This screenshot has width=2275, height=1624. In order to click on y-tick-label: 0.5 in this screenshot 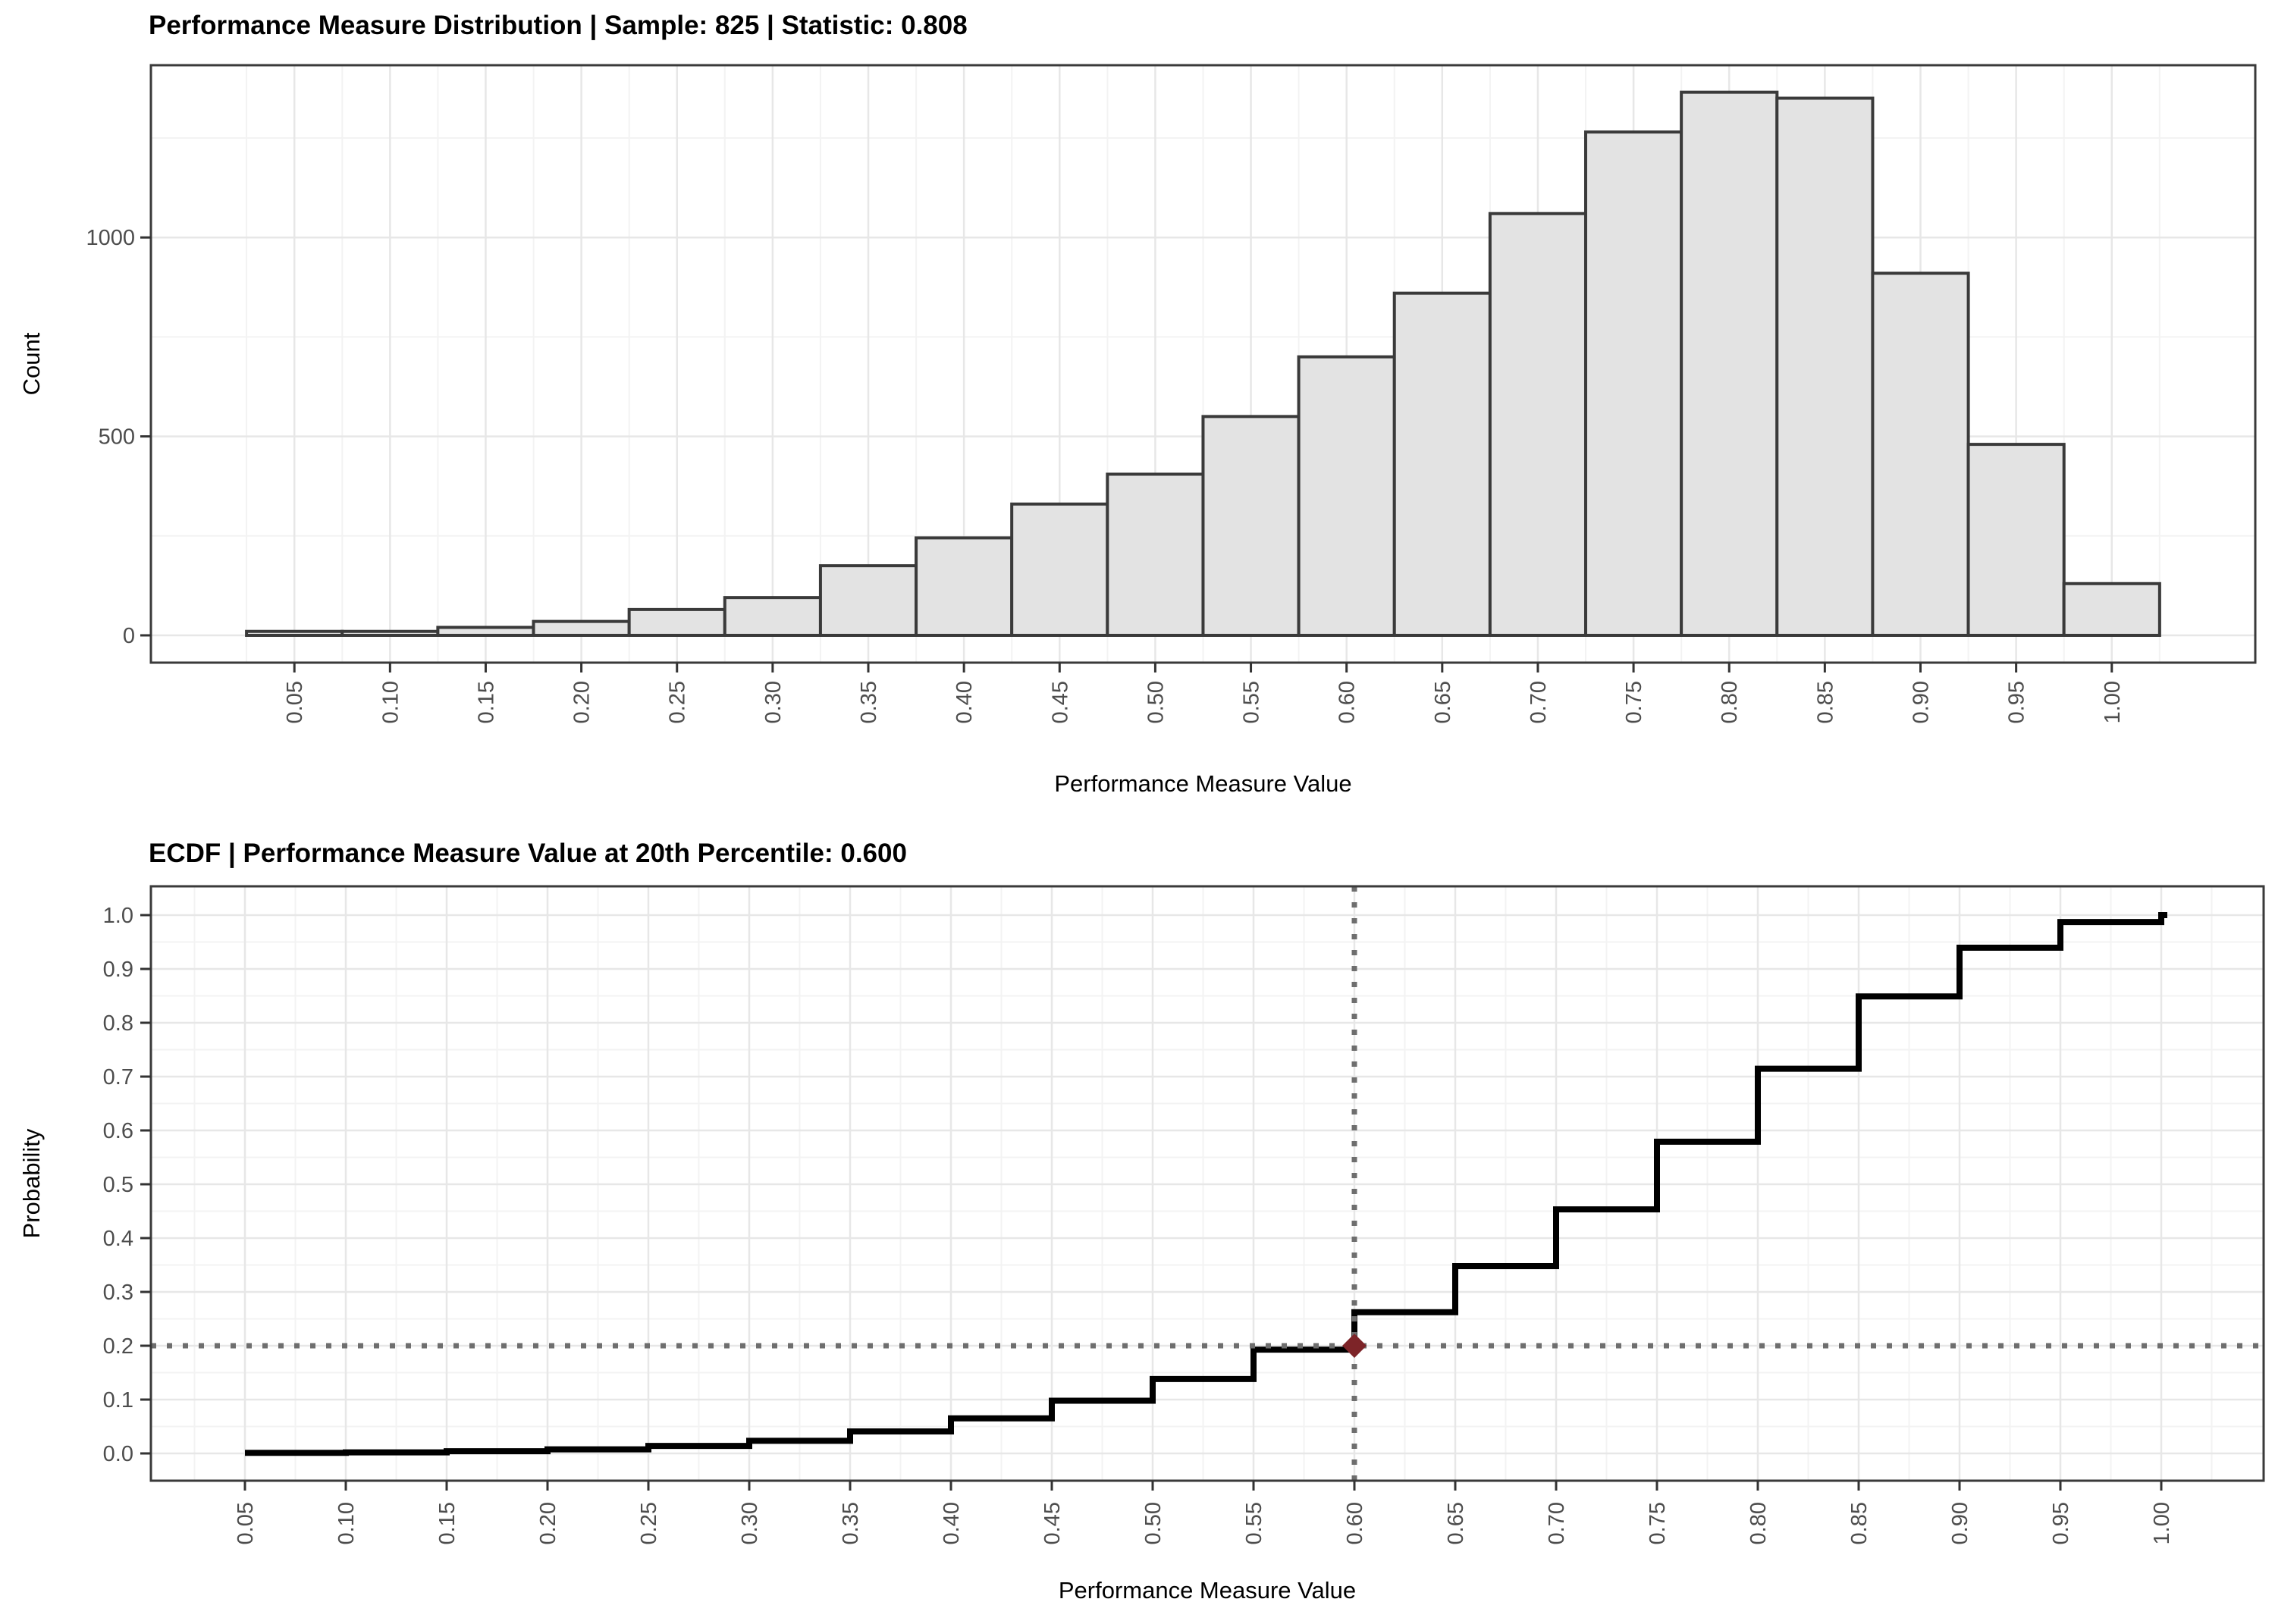, I will do `click(118, 1185)`.